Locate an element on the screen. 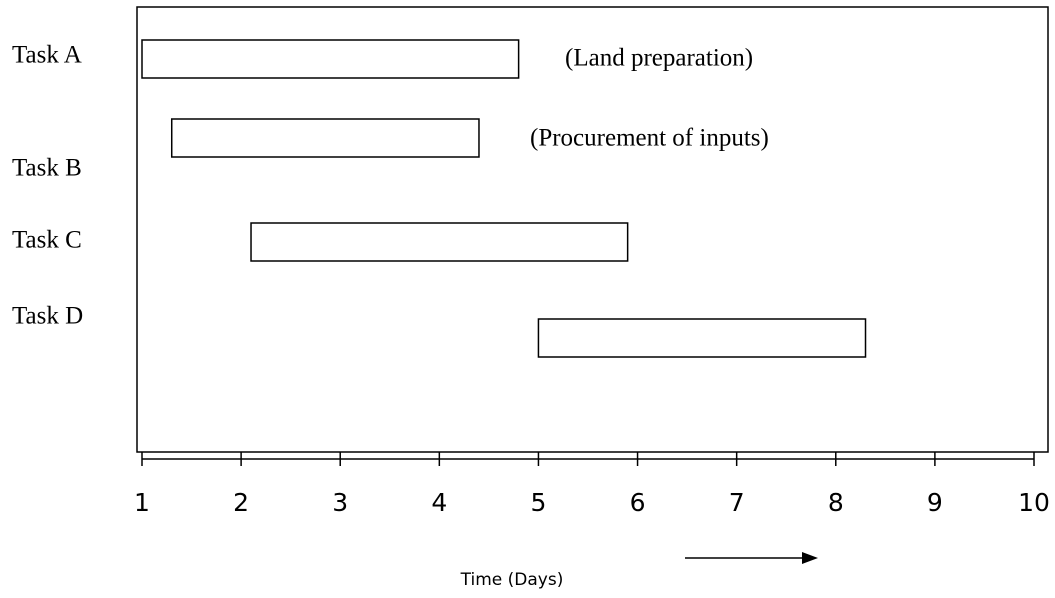  task-label: Task B is located at coordinates (47, 168).